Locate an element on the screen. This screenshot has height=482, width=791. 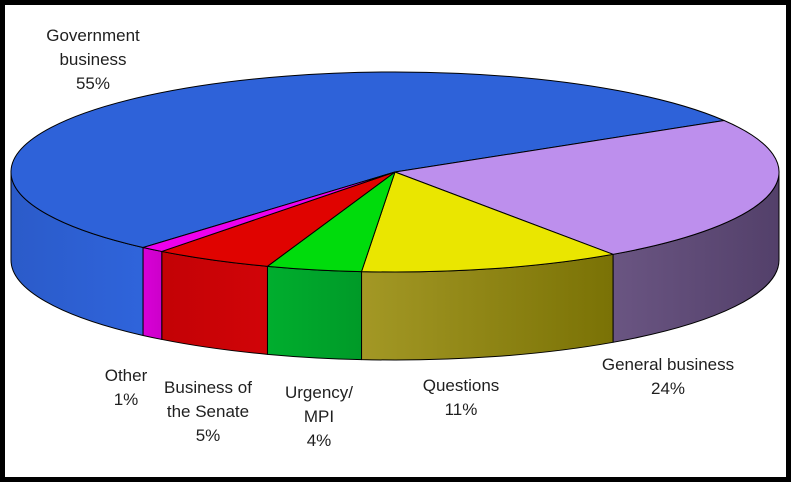
label-line: the Senate is located at coordinates (208, 411).